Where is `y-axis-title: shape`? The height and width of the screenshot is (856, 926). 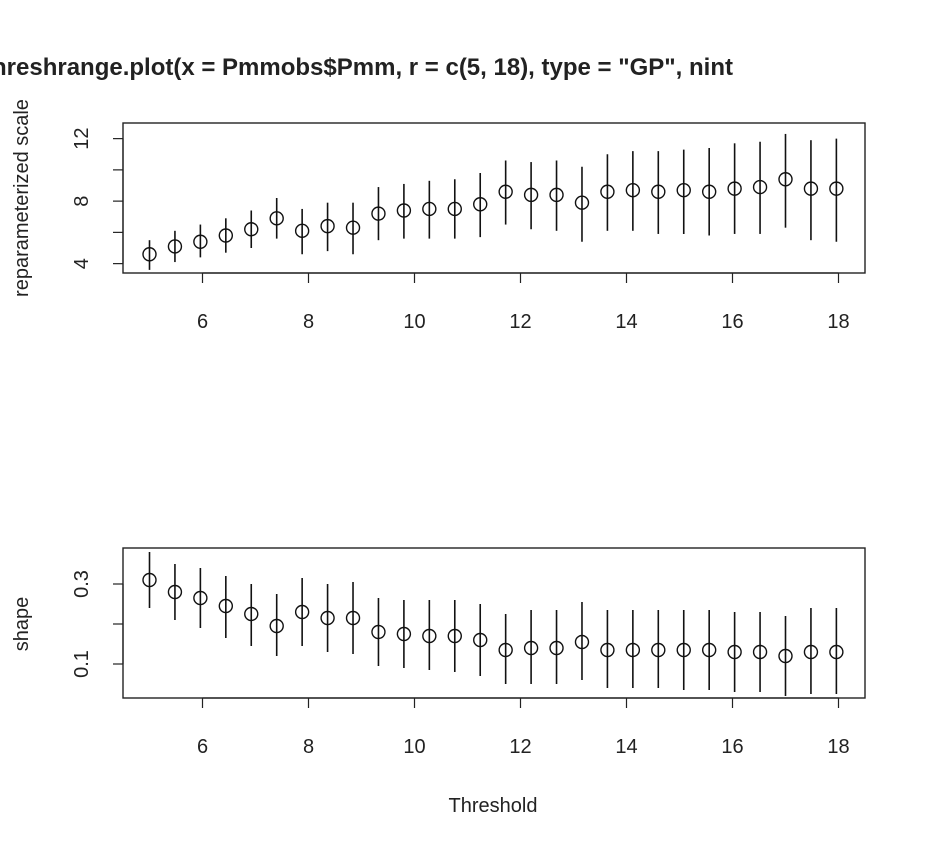
y-axis-title: shape is located at coordinates (22, 624).